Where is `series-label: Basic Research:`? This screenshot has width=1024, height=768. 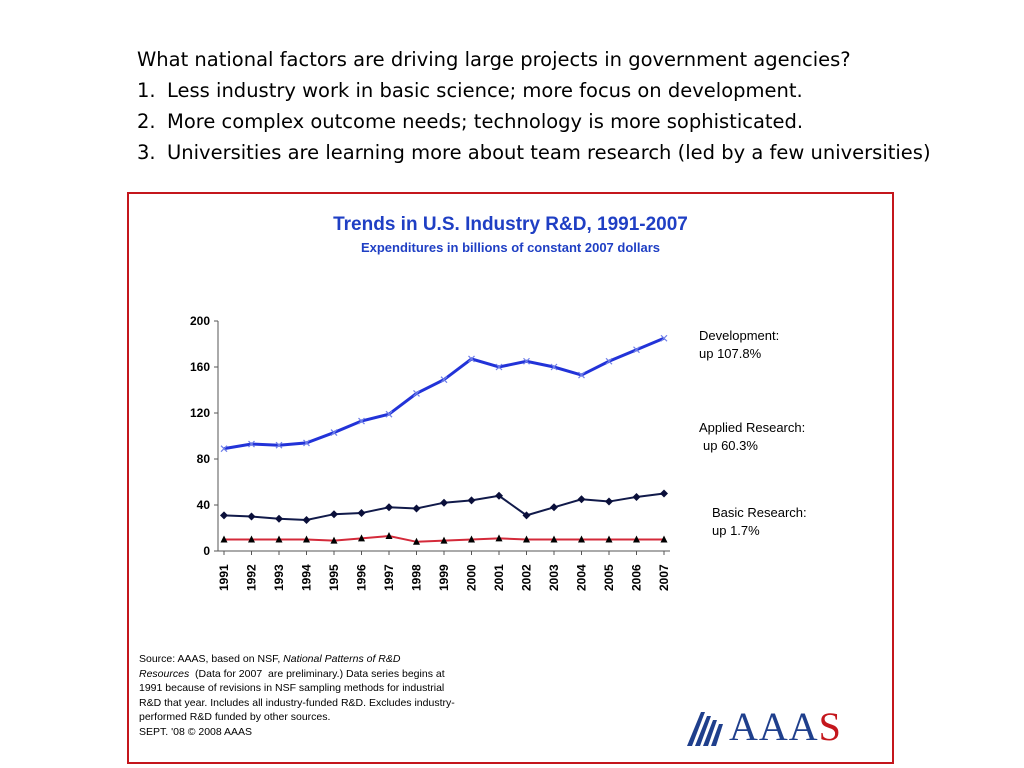 series-label: Basic Research: is located at coordinates (759, 512).